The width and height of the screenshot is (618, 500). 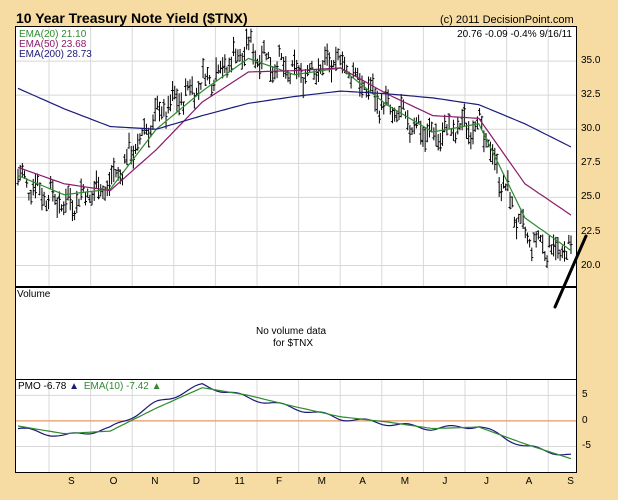 I want to click on pmo-label: PMO -6.78 ▲ EMA(10) -7.42 ▲, so click(x=90, y=386).